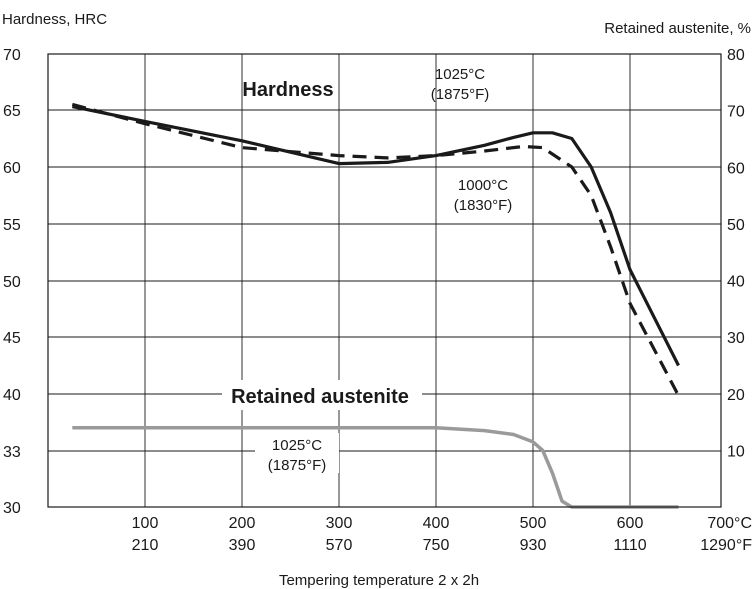  What do you see at coordinates (736, 338) in the screenshot?
I see `right-tick-label: 30` at bounding box center [736, 338].